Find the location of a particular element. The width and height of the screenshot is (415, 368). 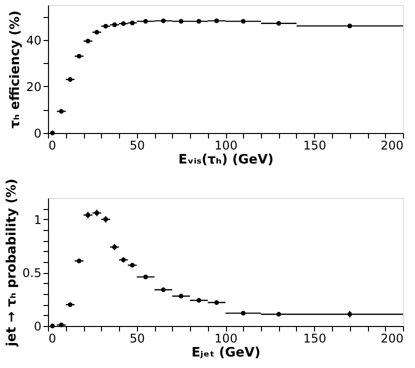

y-axis-title: τₕ efficiency (%) is located at coordinates (16, 69).